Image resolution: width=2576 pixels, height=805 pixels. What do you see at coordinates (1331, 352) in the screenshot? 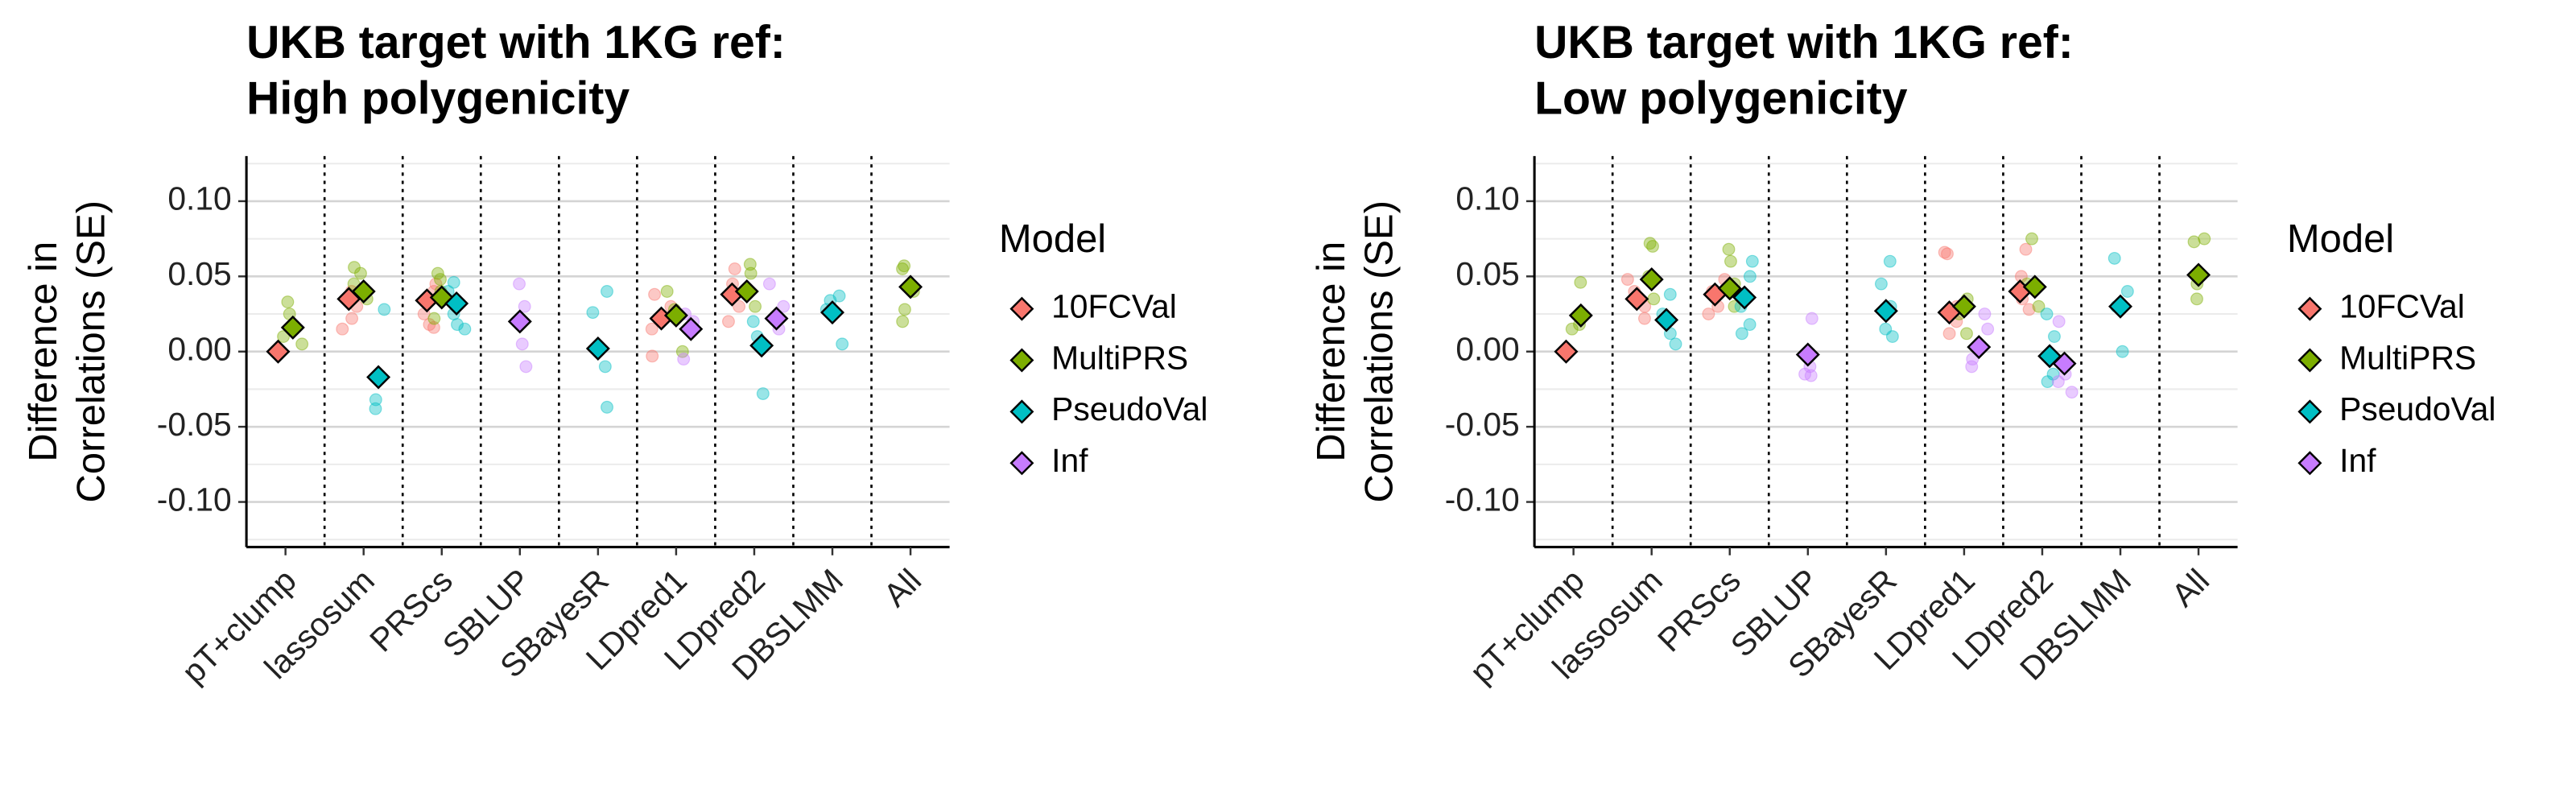
I see `y-axis-title: Difference in` at bounding box center [1331, 352].